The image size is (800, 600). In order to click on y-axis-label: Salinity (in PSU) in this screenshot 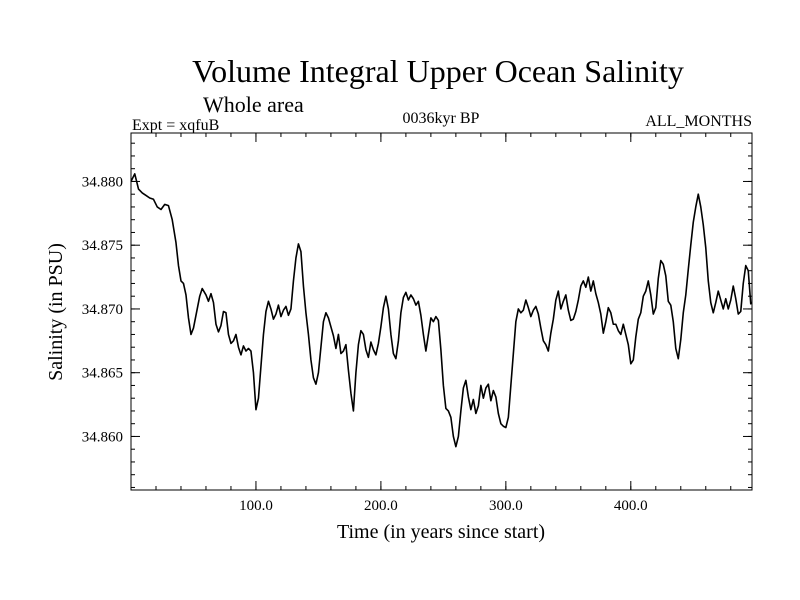, I will do `click(56, 312)`.